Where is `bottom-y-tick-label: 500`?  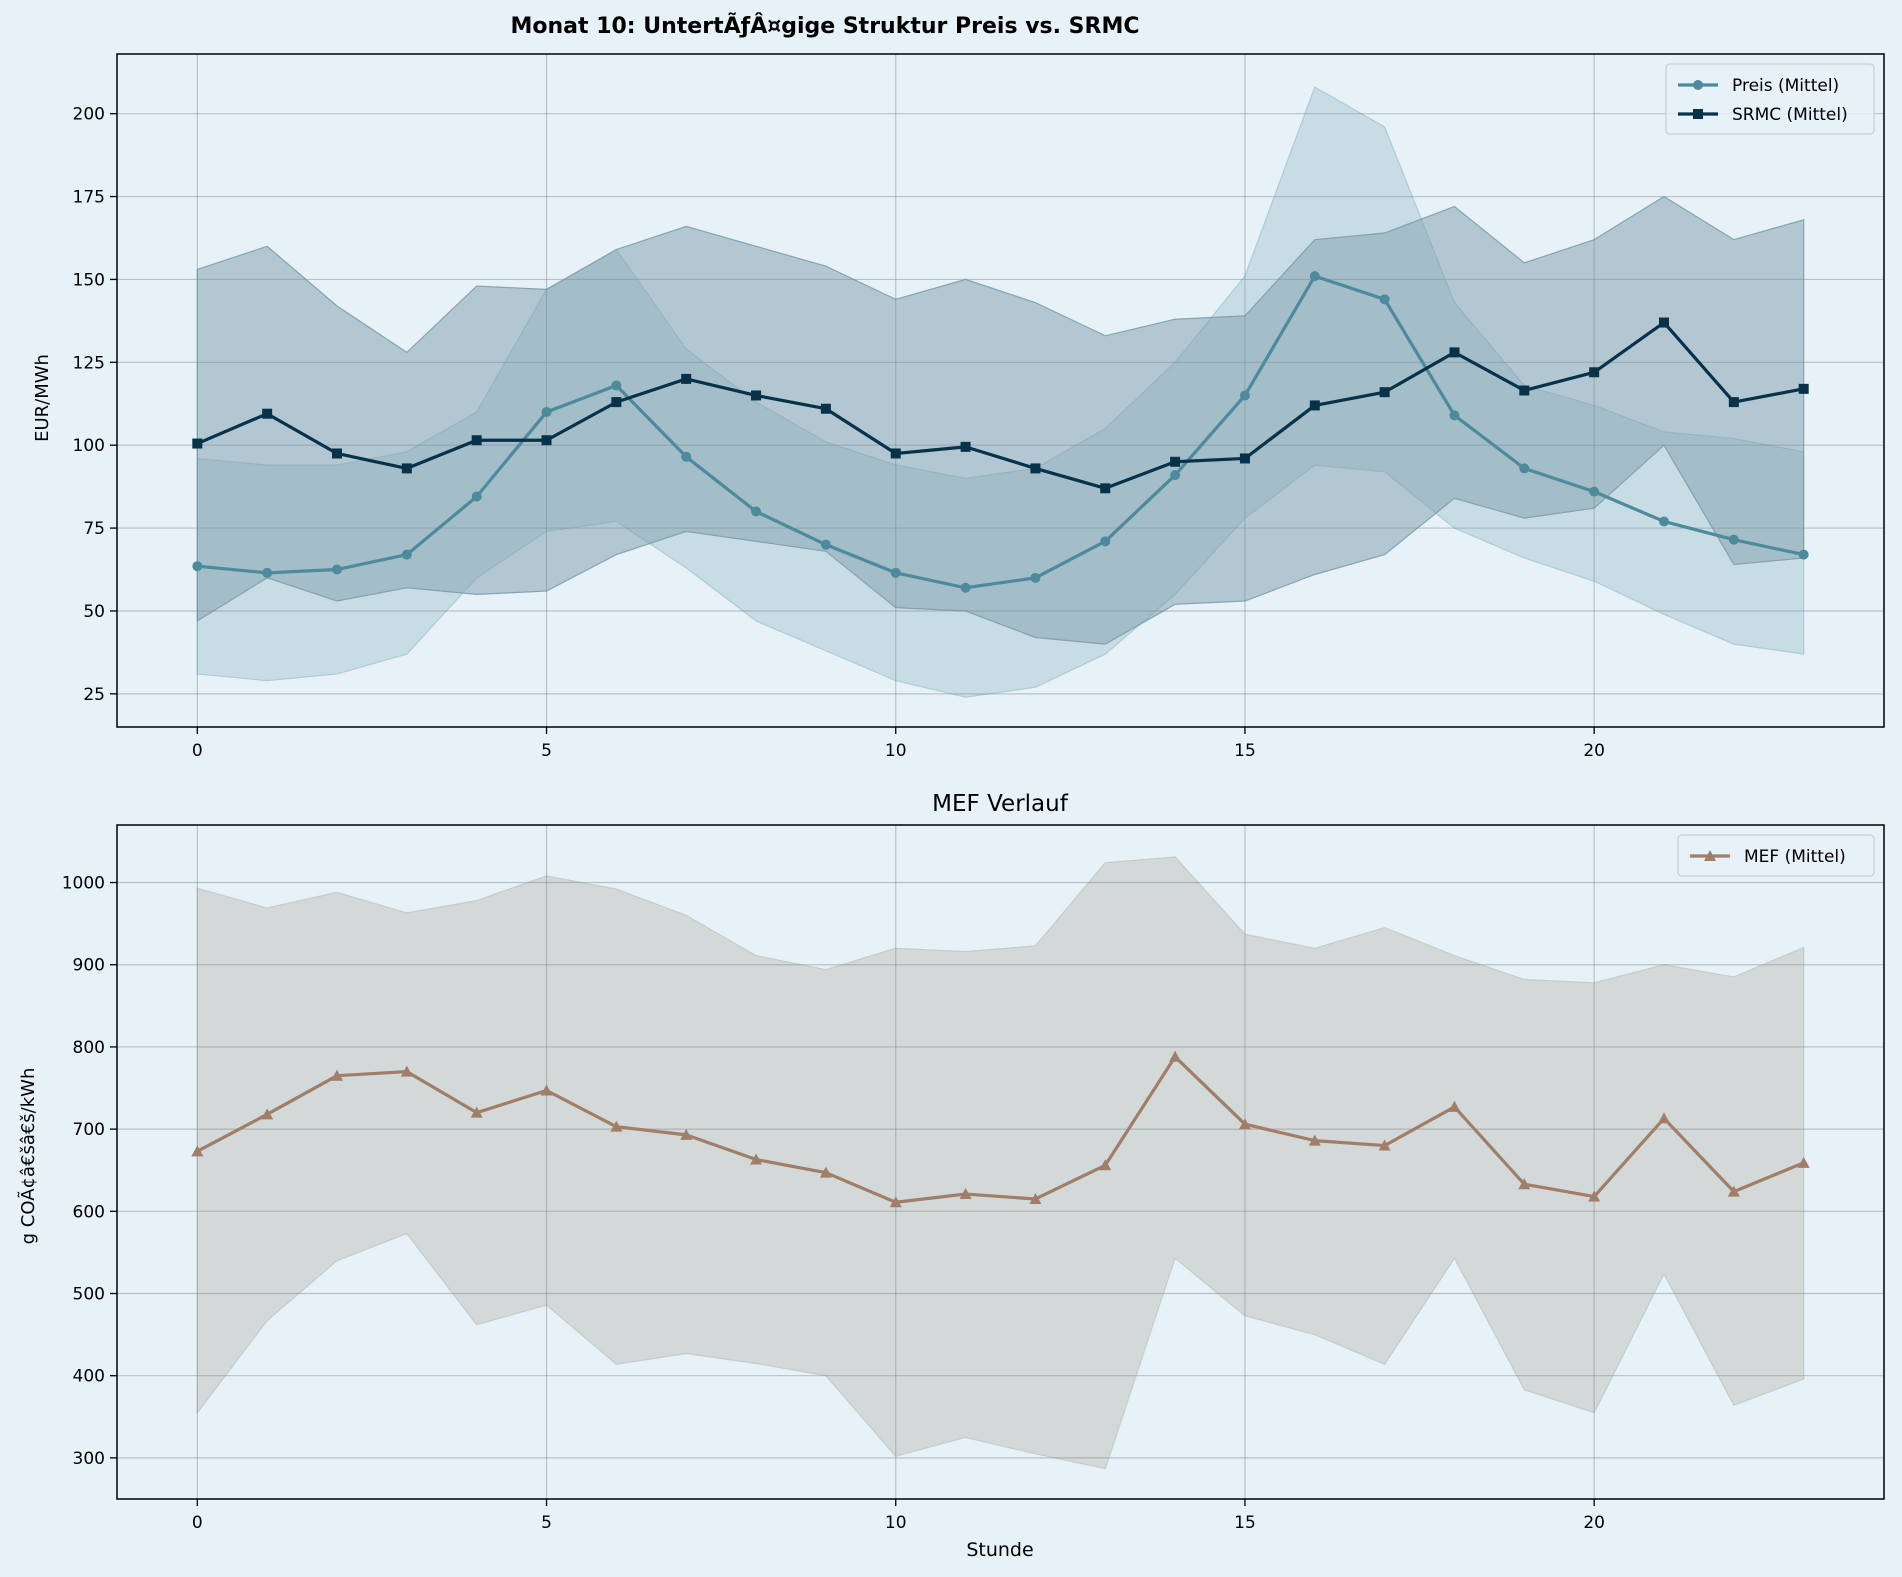 bottom-y-tick-label: 500 is located at coordinates (89, 1295).